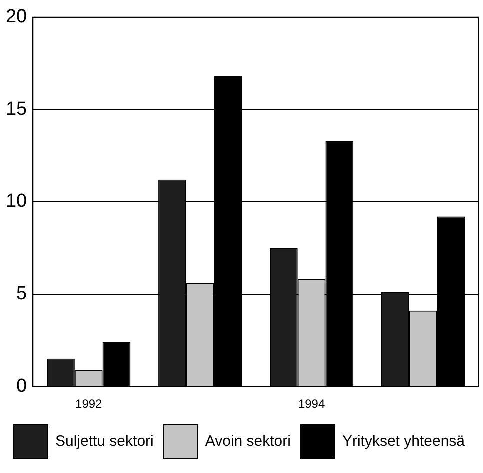  I want to click on x-tick-label: 1992, so click(89, 404).